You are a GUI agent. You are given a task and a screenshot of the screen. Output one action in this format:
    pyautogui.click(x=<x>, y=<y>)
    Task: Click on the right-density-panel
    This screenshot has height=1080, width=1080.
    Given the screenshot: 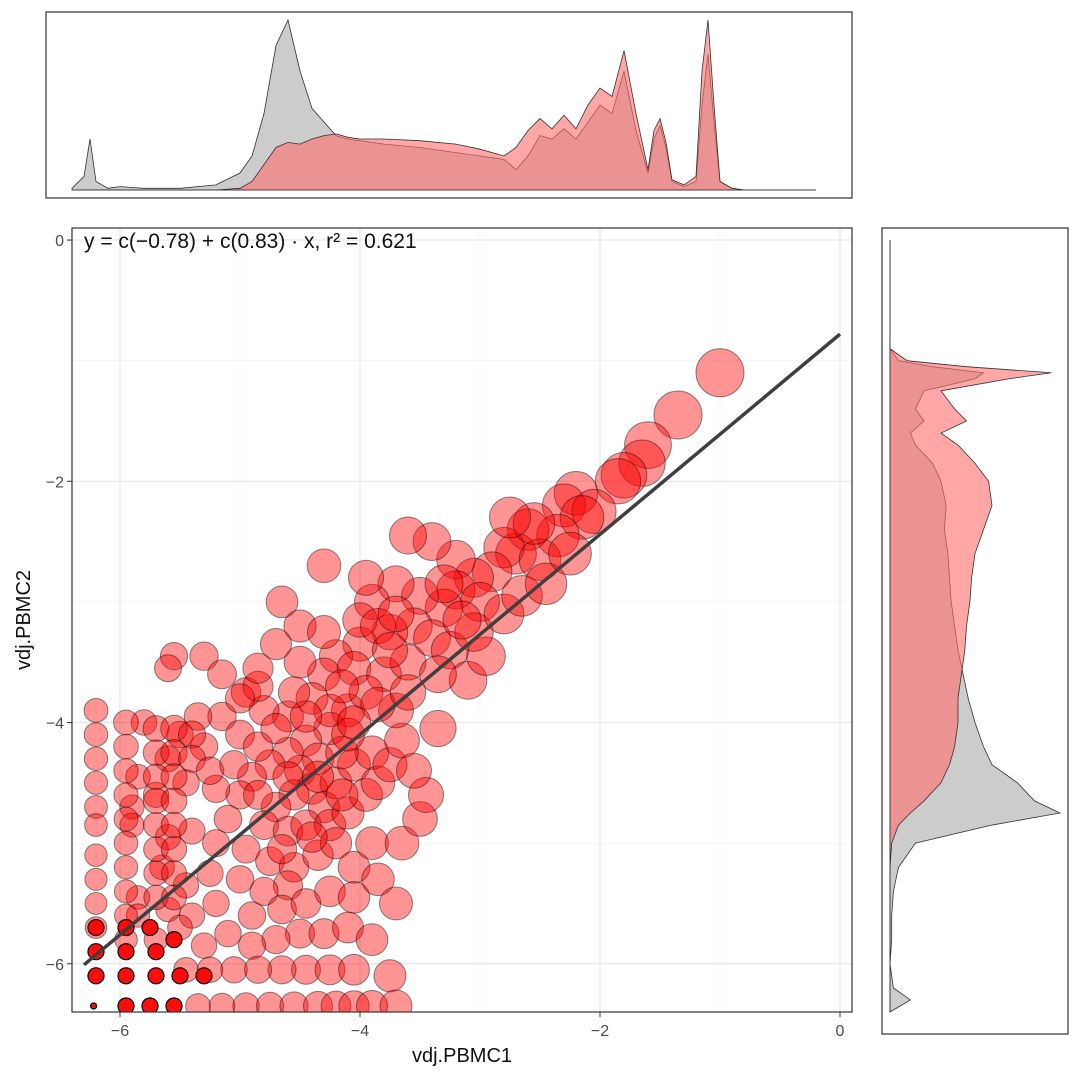 What is the action you would take?
    pyautogui.click(x=975, y=631)
    